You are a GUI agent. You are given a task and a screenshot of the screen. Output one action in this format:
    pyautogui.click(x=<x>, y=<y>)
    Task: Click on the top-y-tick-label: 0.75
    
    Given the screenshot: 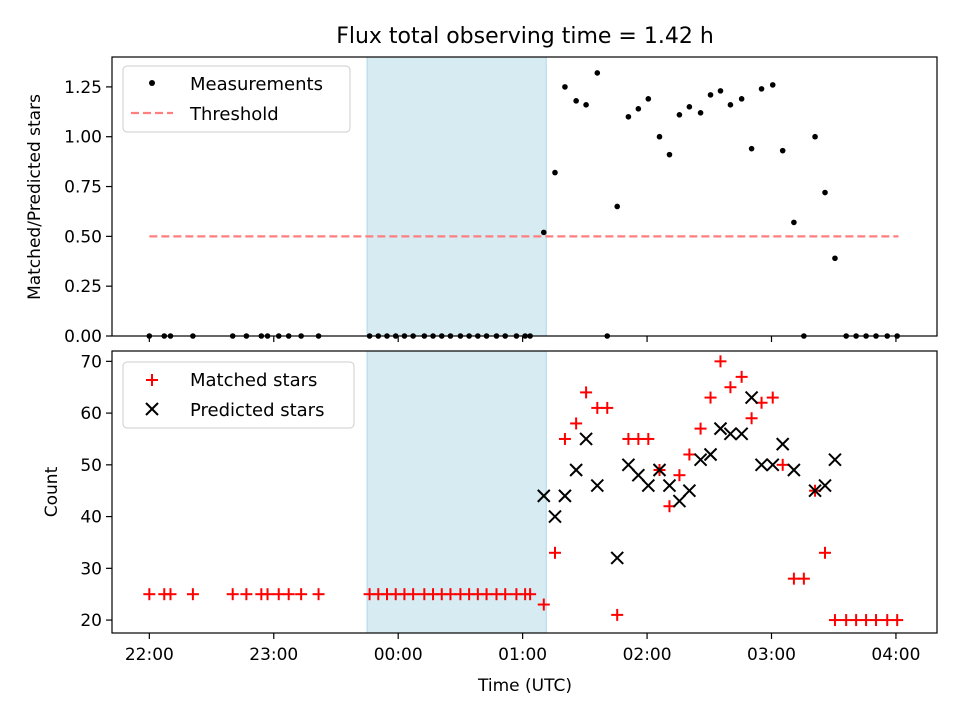 What is the action you would take?
    pyautogui.click(x=83, y=188)
    